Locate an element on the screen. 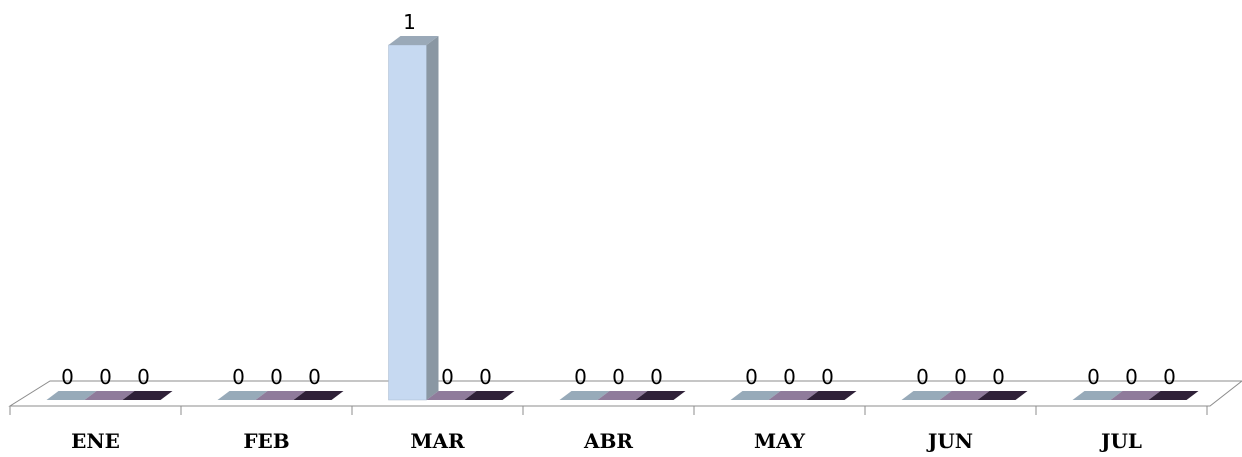 The width and height of the screenshot is (1242, 457). data-label-jul-s3: 0 is located at coordinates (1169, 377).